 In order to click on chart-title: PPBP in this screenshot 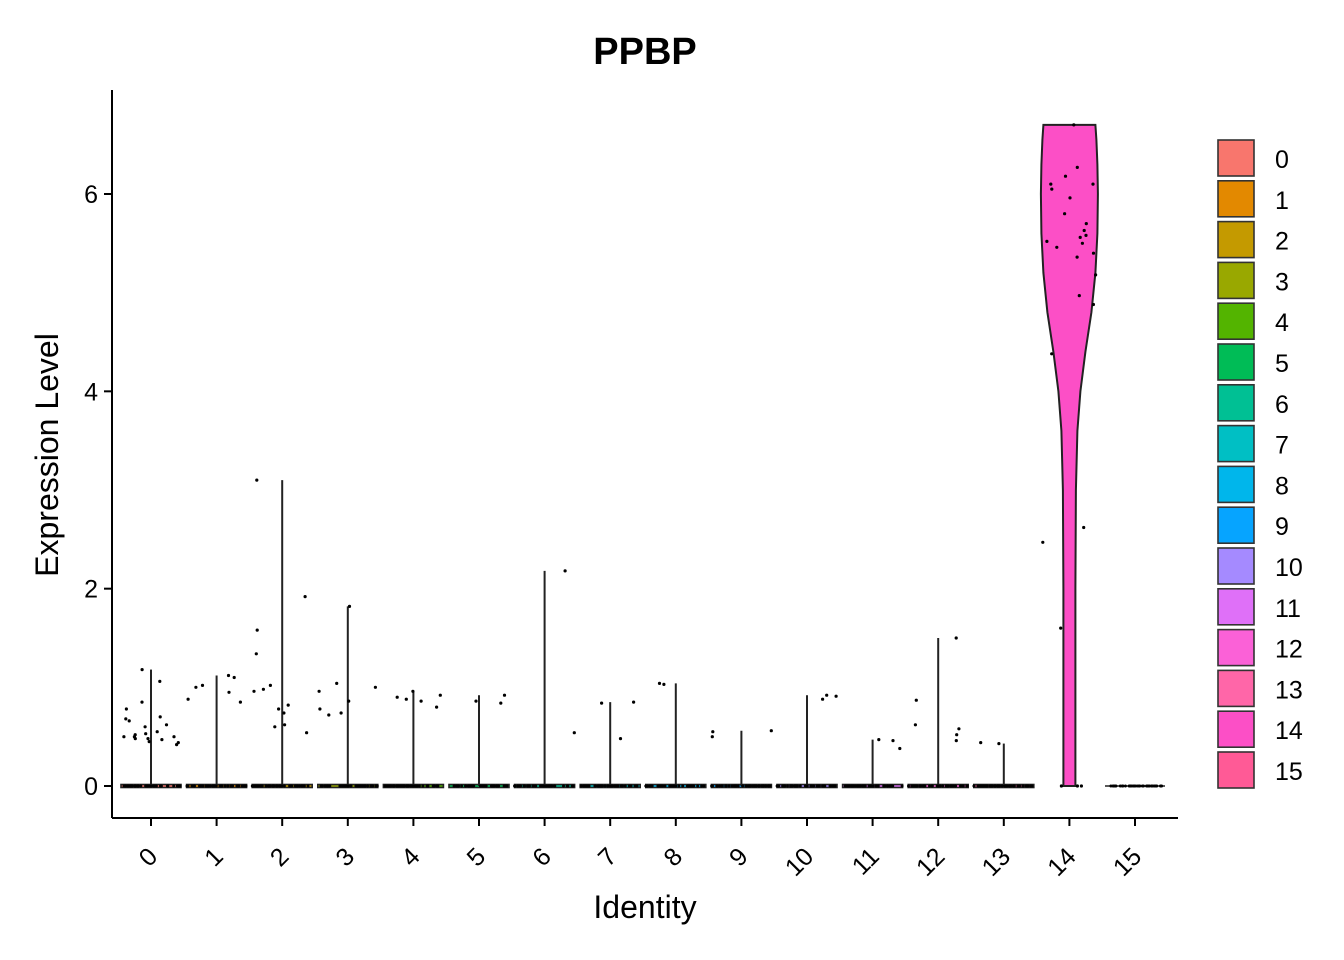, I will do `click(644, 52)`.